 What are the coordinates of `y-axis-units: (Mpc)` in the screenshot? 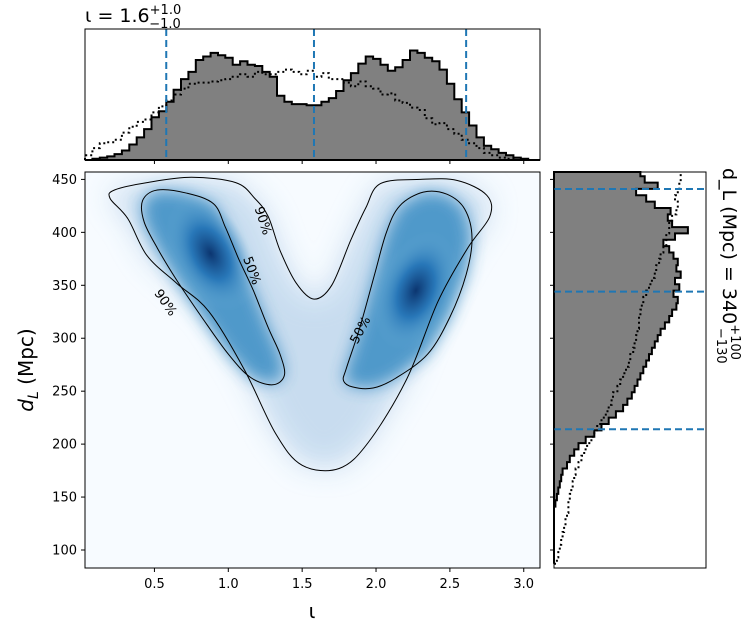 It's located at (26, 359).